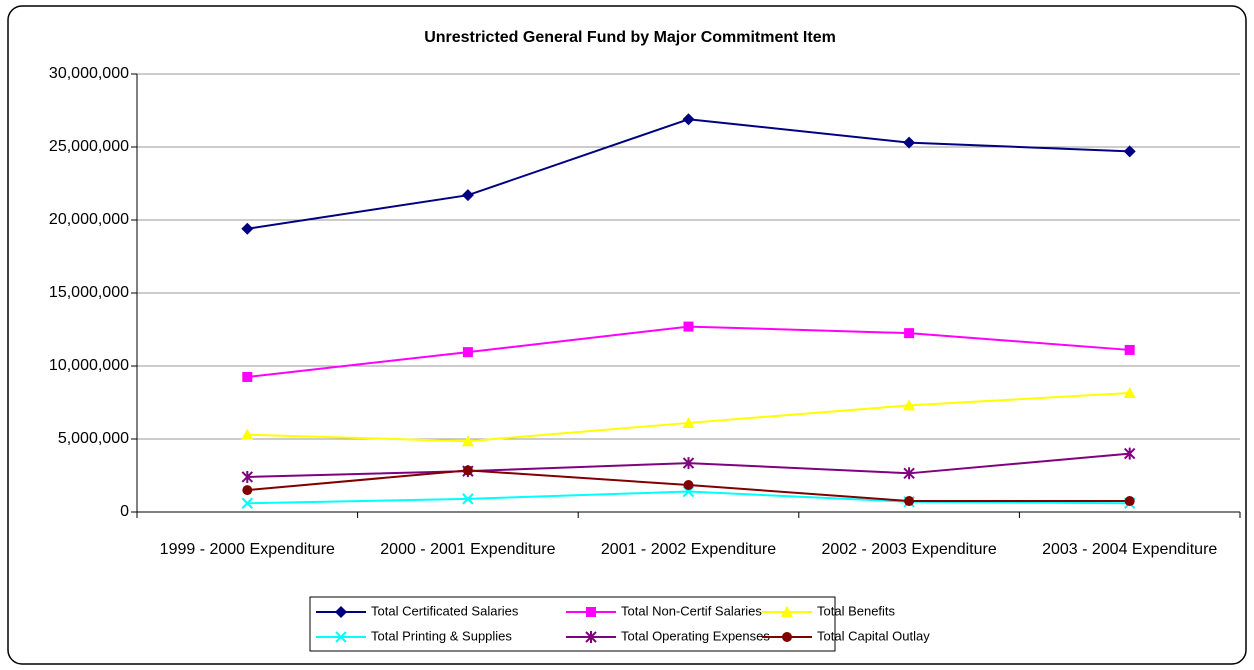  What do you see at coordinates (93, 438) in the screenshot?
I see `y-tick-label: 5,000,000` at bounding box center [93, 438].